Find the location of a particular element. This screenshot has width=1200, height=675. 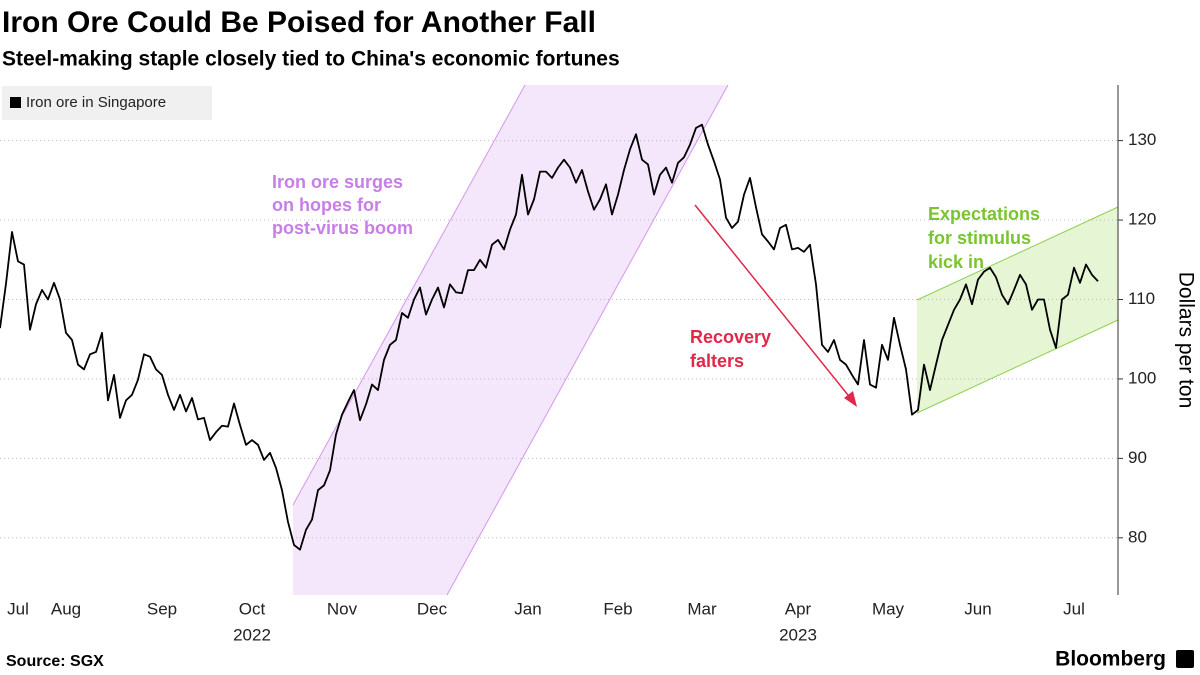

x-tick-label: May is located at coordinates (888, 608).